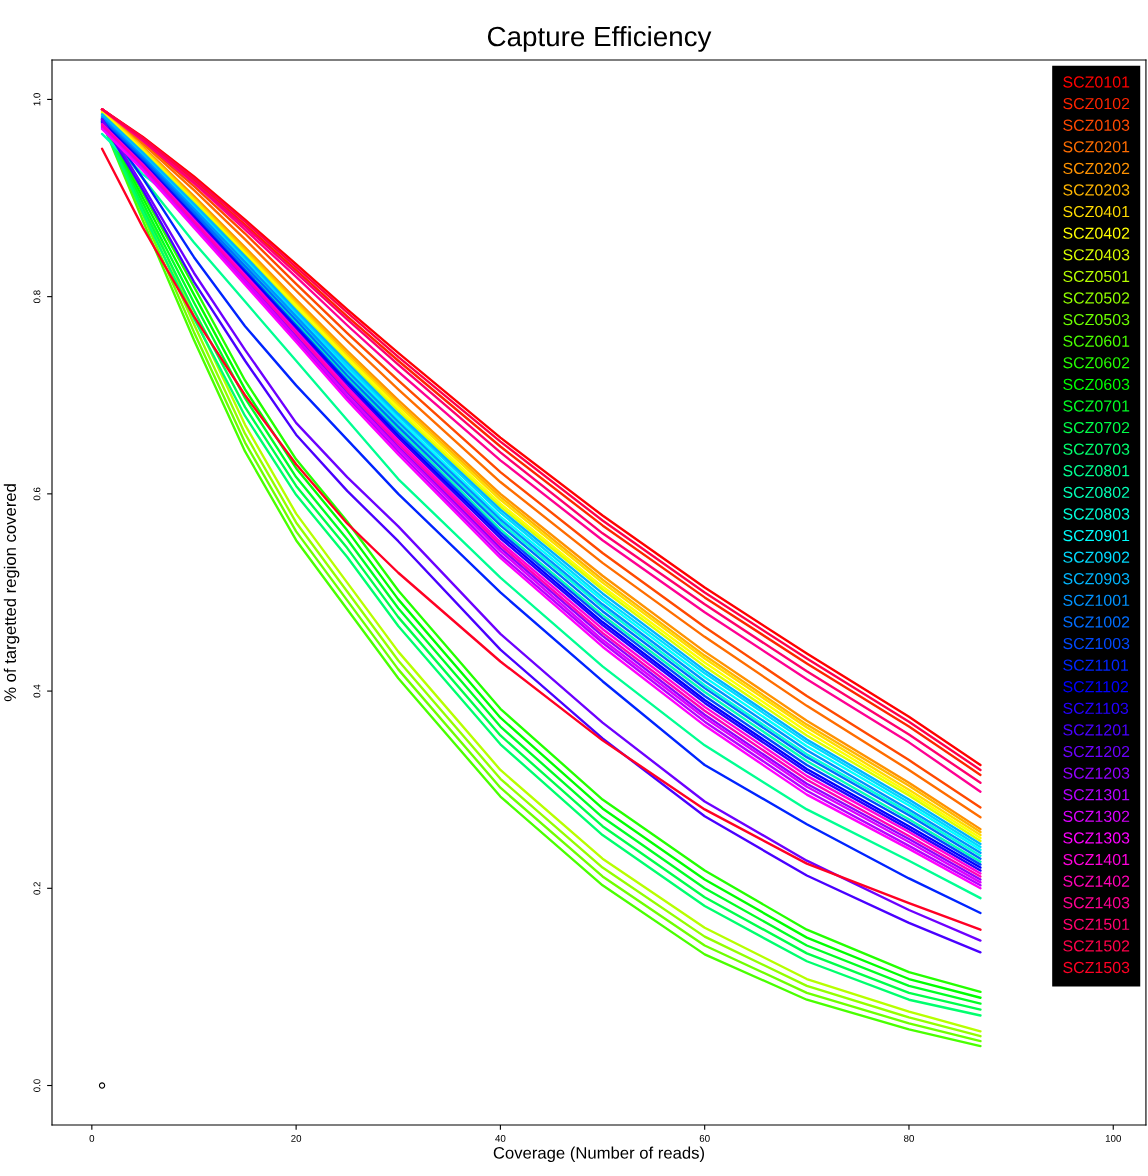  Describe the element at coordinates (1096, 838) in the screenshot. I see `text: SCZ1303` at that location.